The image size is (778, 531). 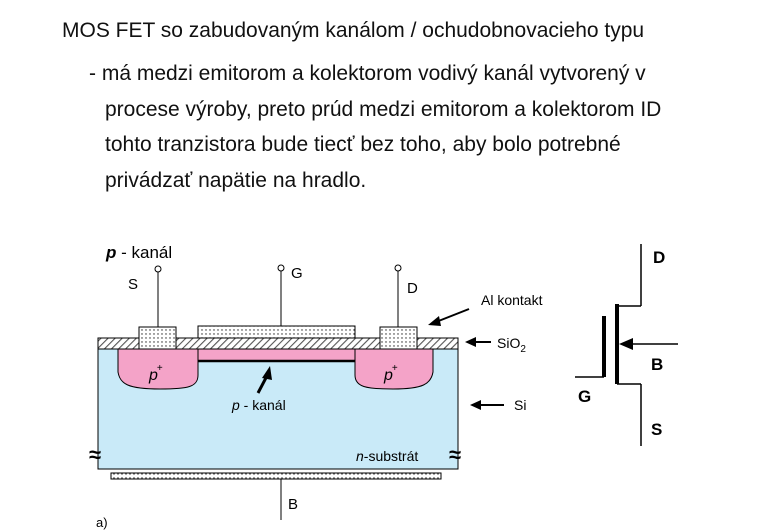 I want to click on drain-contact, so click(x=398, y=338).